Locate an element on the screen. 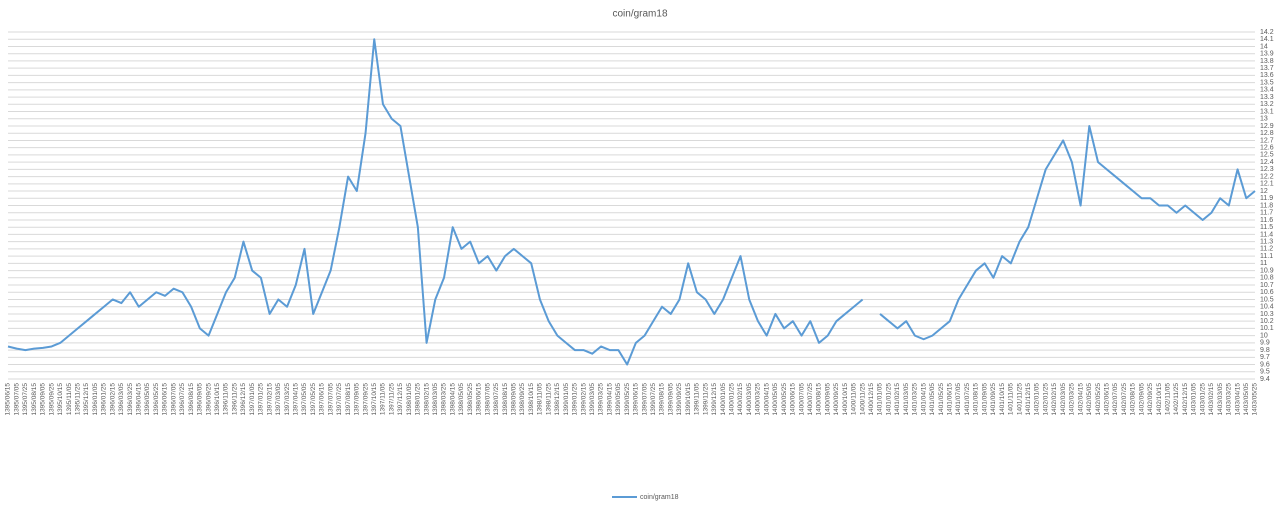  x-tick-label: 1401/03/05 is located at coordinates (906, 399).